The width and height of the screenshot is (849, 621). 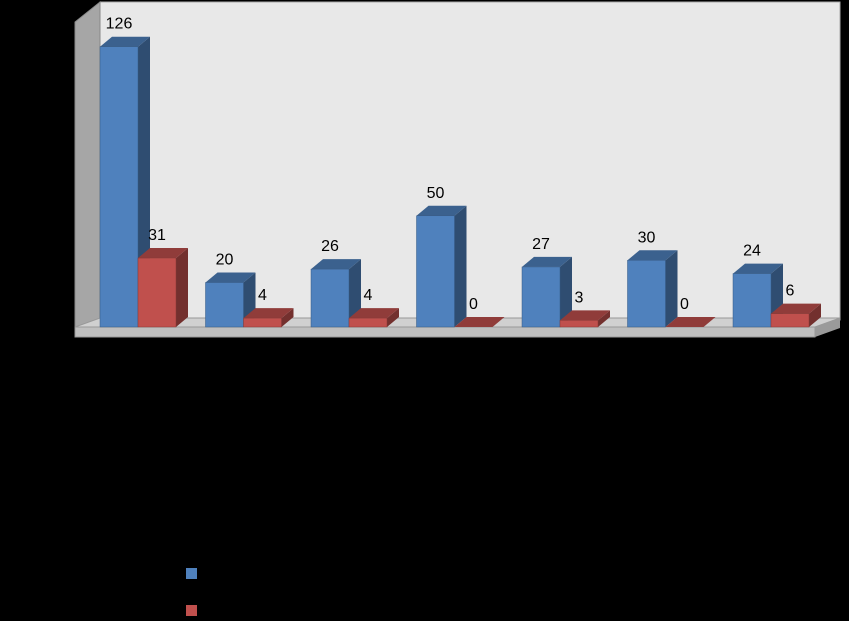 What do you see at coordinates (436, 193) in the screenshot?
I see `value-label: 50` at bounding box center [436, 193].